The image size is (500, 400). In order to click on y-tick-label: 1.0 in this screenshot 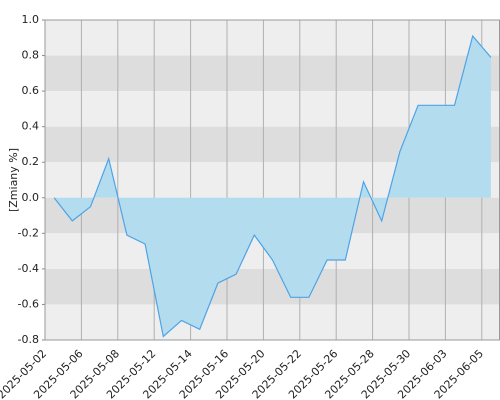, I will do `click(31, 19)`.